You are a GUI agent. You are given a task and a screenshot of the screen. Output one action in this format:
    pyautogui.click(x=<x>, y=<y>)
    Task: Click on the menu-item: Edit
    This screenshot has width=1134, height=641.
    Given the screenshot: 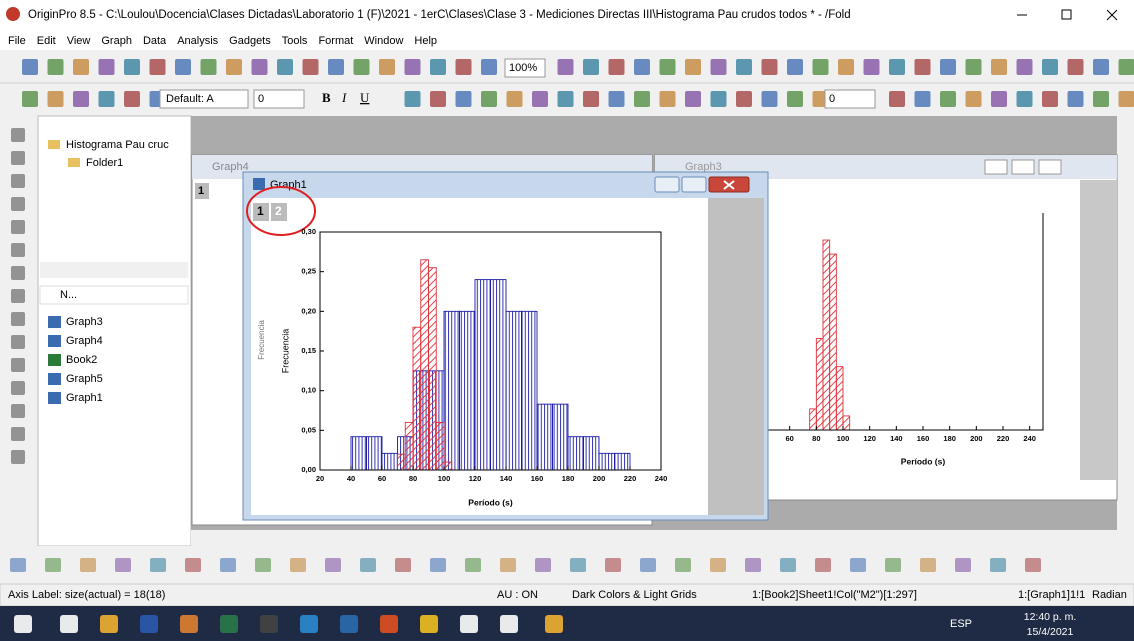 What is the action you would take?
    pyautogui.click(x=46, y=41)
    